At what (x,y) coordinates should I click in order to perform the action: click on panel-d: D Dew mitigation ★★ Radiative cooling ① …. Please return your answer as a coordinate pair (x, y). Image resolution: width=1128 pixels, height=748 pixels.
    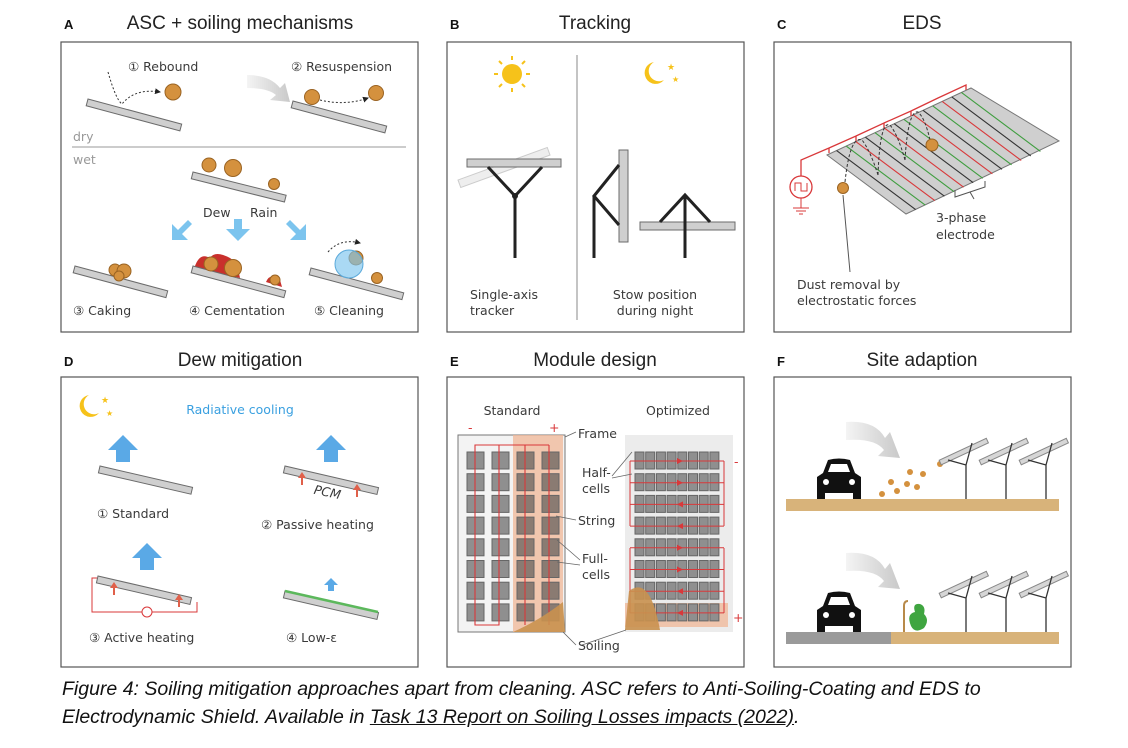
    Looking at the image, I should click on (239, 509).